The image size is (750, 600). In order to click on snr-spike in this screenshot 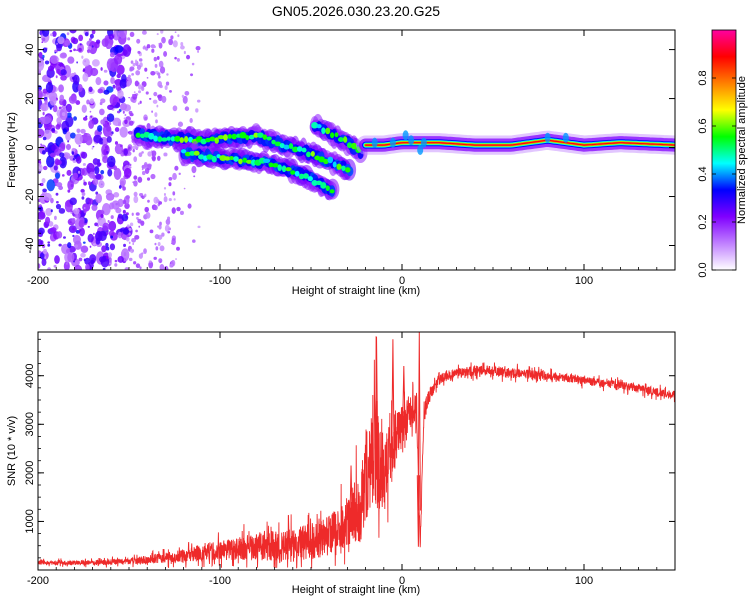, I will do `click(376, 392)`.